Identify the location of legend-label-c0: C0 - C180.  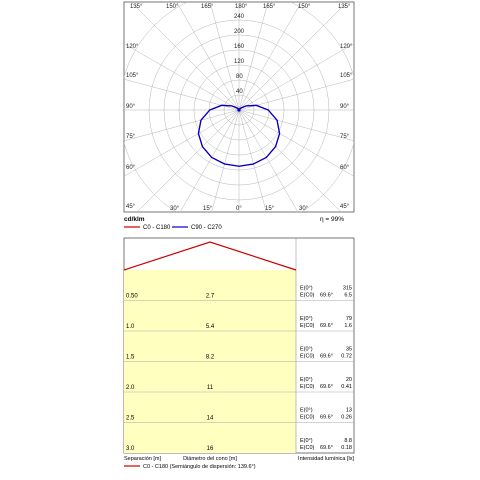
(157, 228).